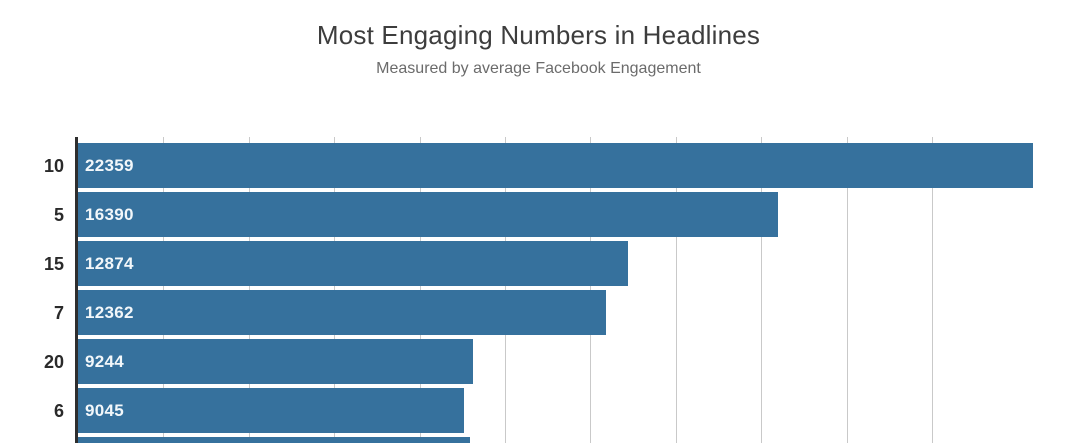 The height and width of the screenshot is (443, 1077). I want to click on bar-7: 12362, so click(342, 312).